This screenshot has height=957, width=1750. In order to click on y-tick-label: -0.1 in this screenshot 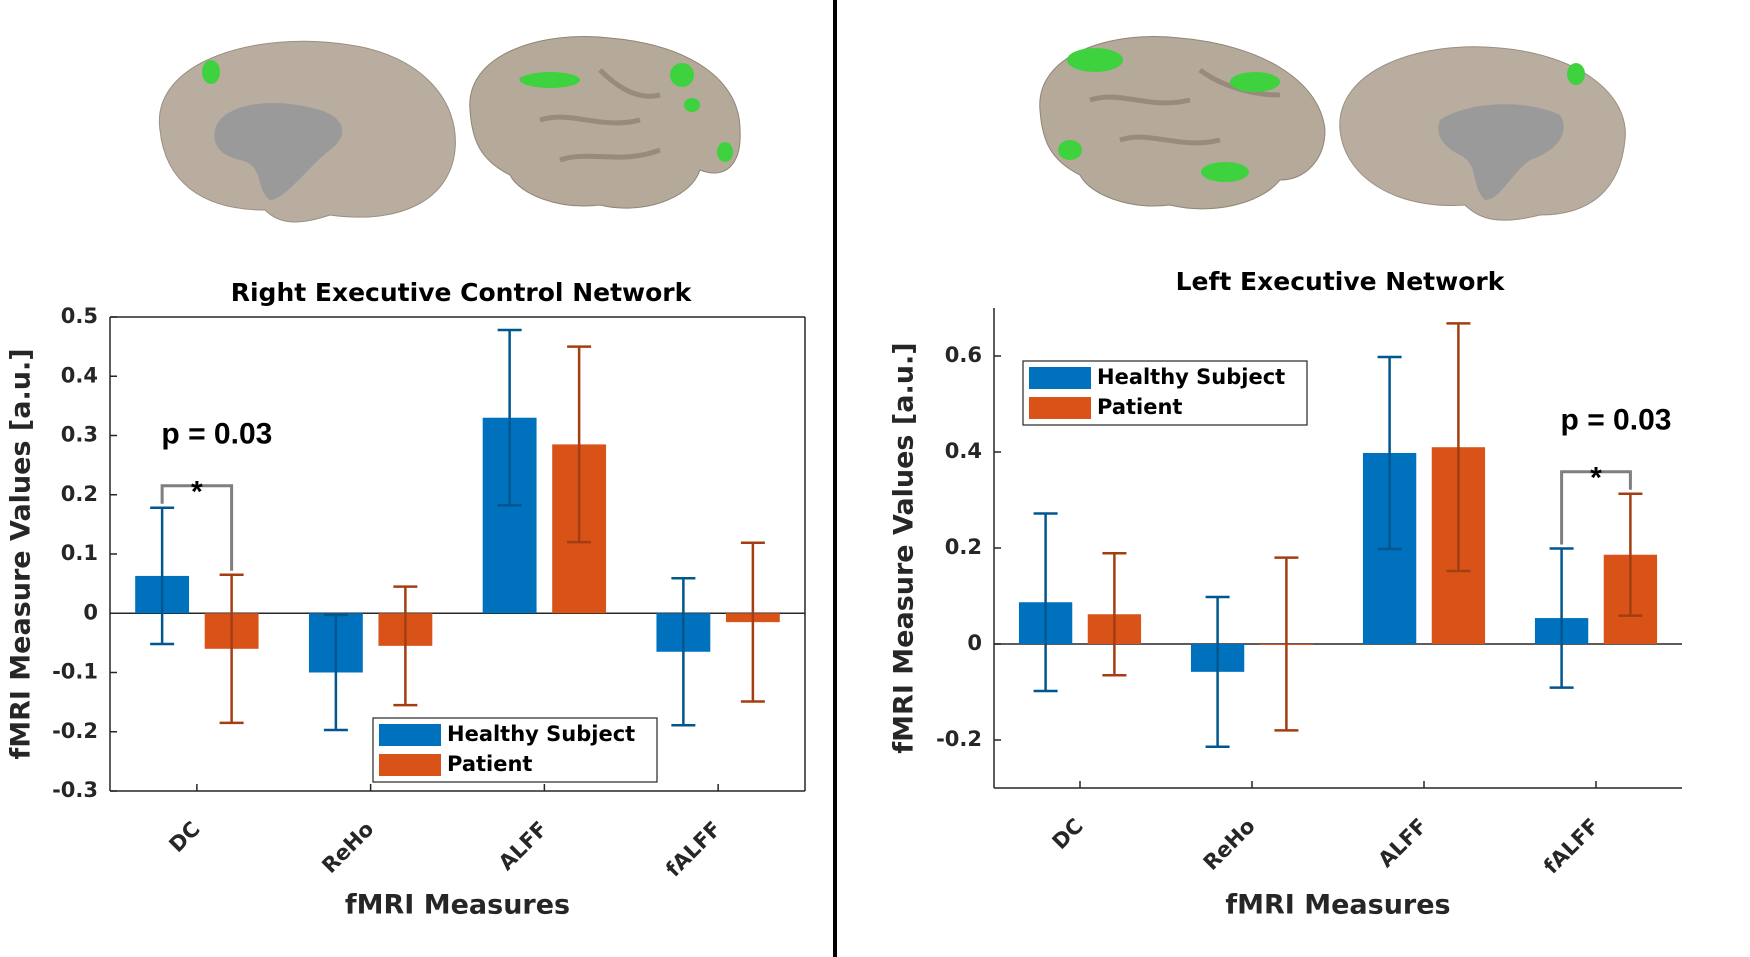, I will do `click(75, 672)`.